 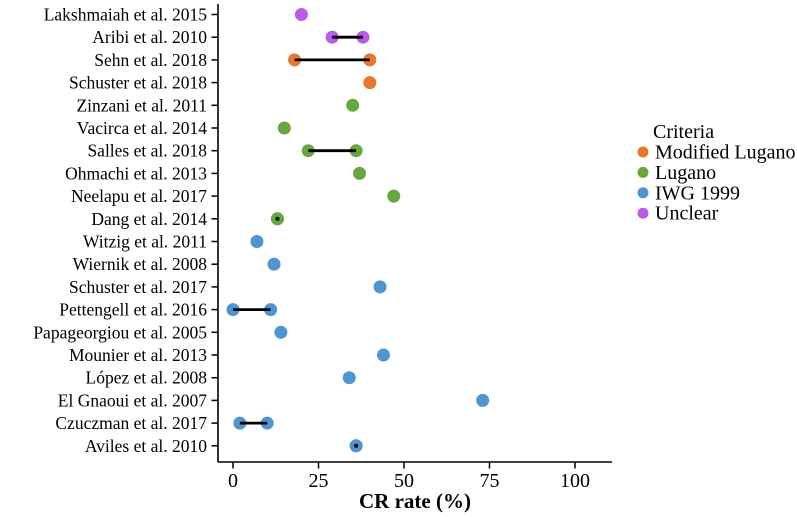 What do you see at coordinates (150, 60) in the screenshot?
I see `y-axis-label: Sehn et al. 2018` at bounding box center [150, 60].